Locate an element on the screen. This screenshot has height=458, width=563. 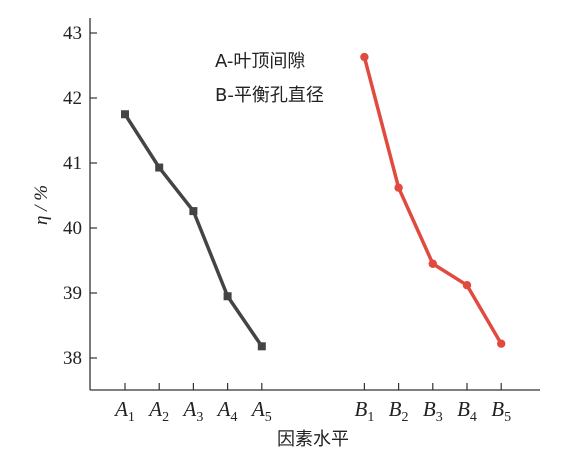
y-tick-label: 39 is located at coordinates (72, 293).